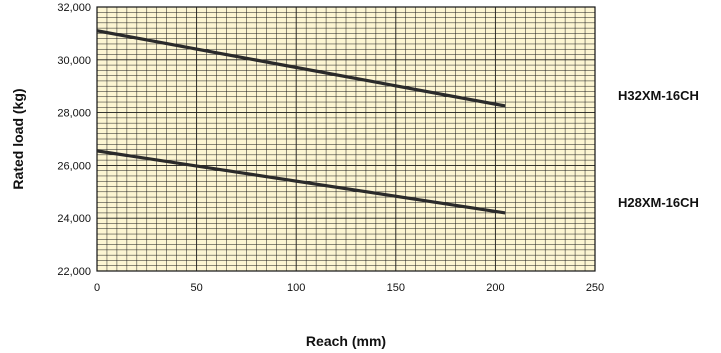 The width and height of the screenshot is (721, 353). What do you see at coordinates (396, 288) in the screenshot?
I see `x-tick-label: 150` at bounding box center [396, 288].